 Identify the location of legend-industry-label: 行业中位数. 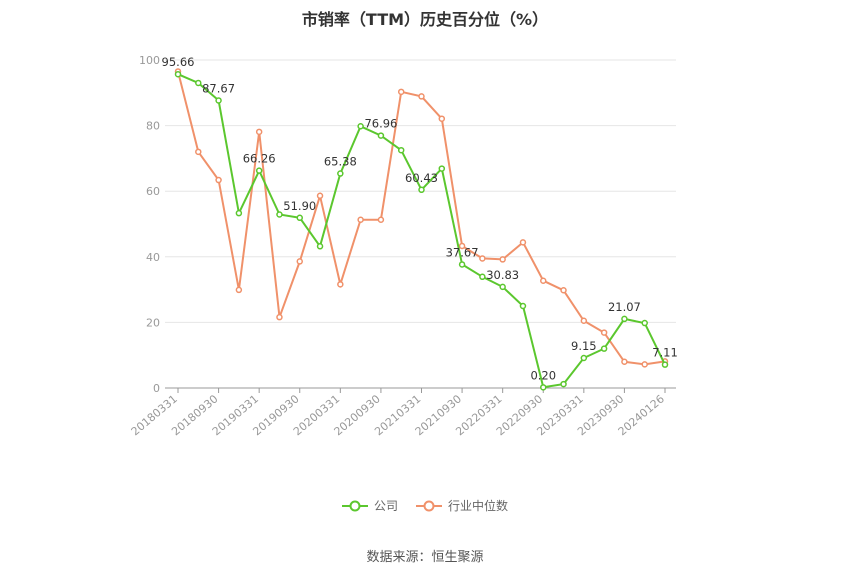
(478, 506).